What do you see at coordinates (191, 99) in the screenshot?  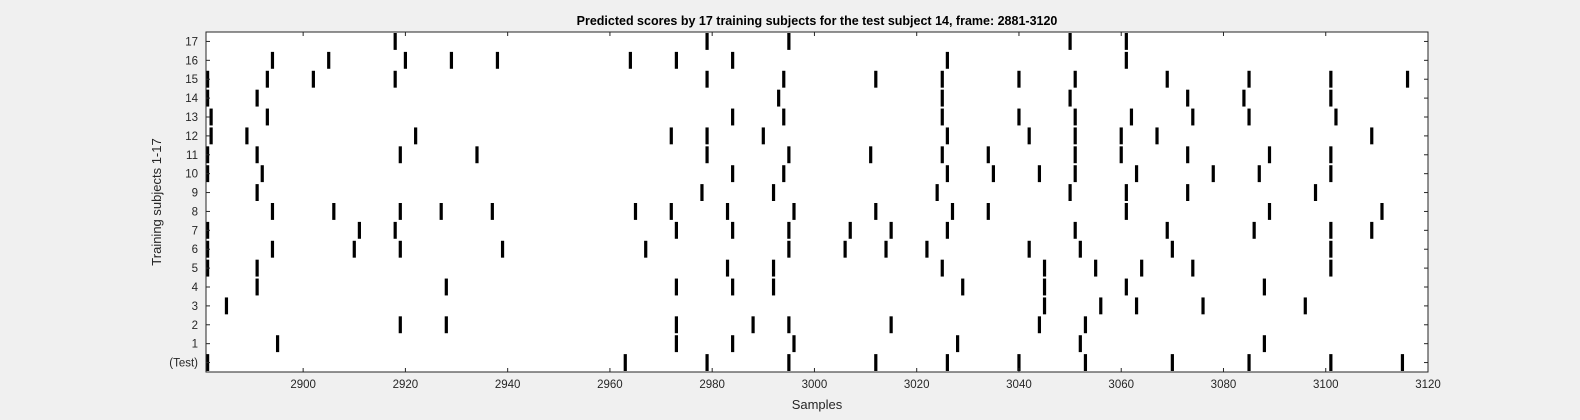 I see `y-tick-label: 14` at bounding box center [191, 99].